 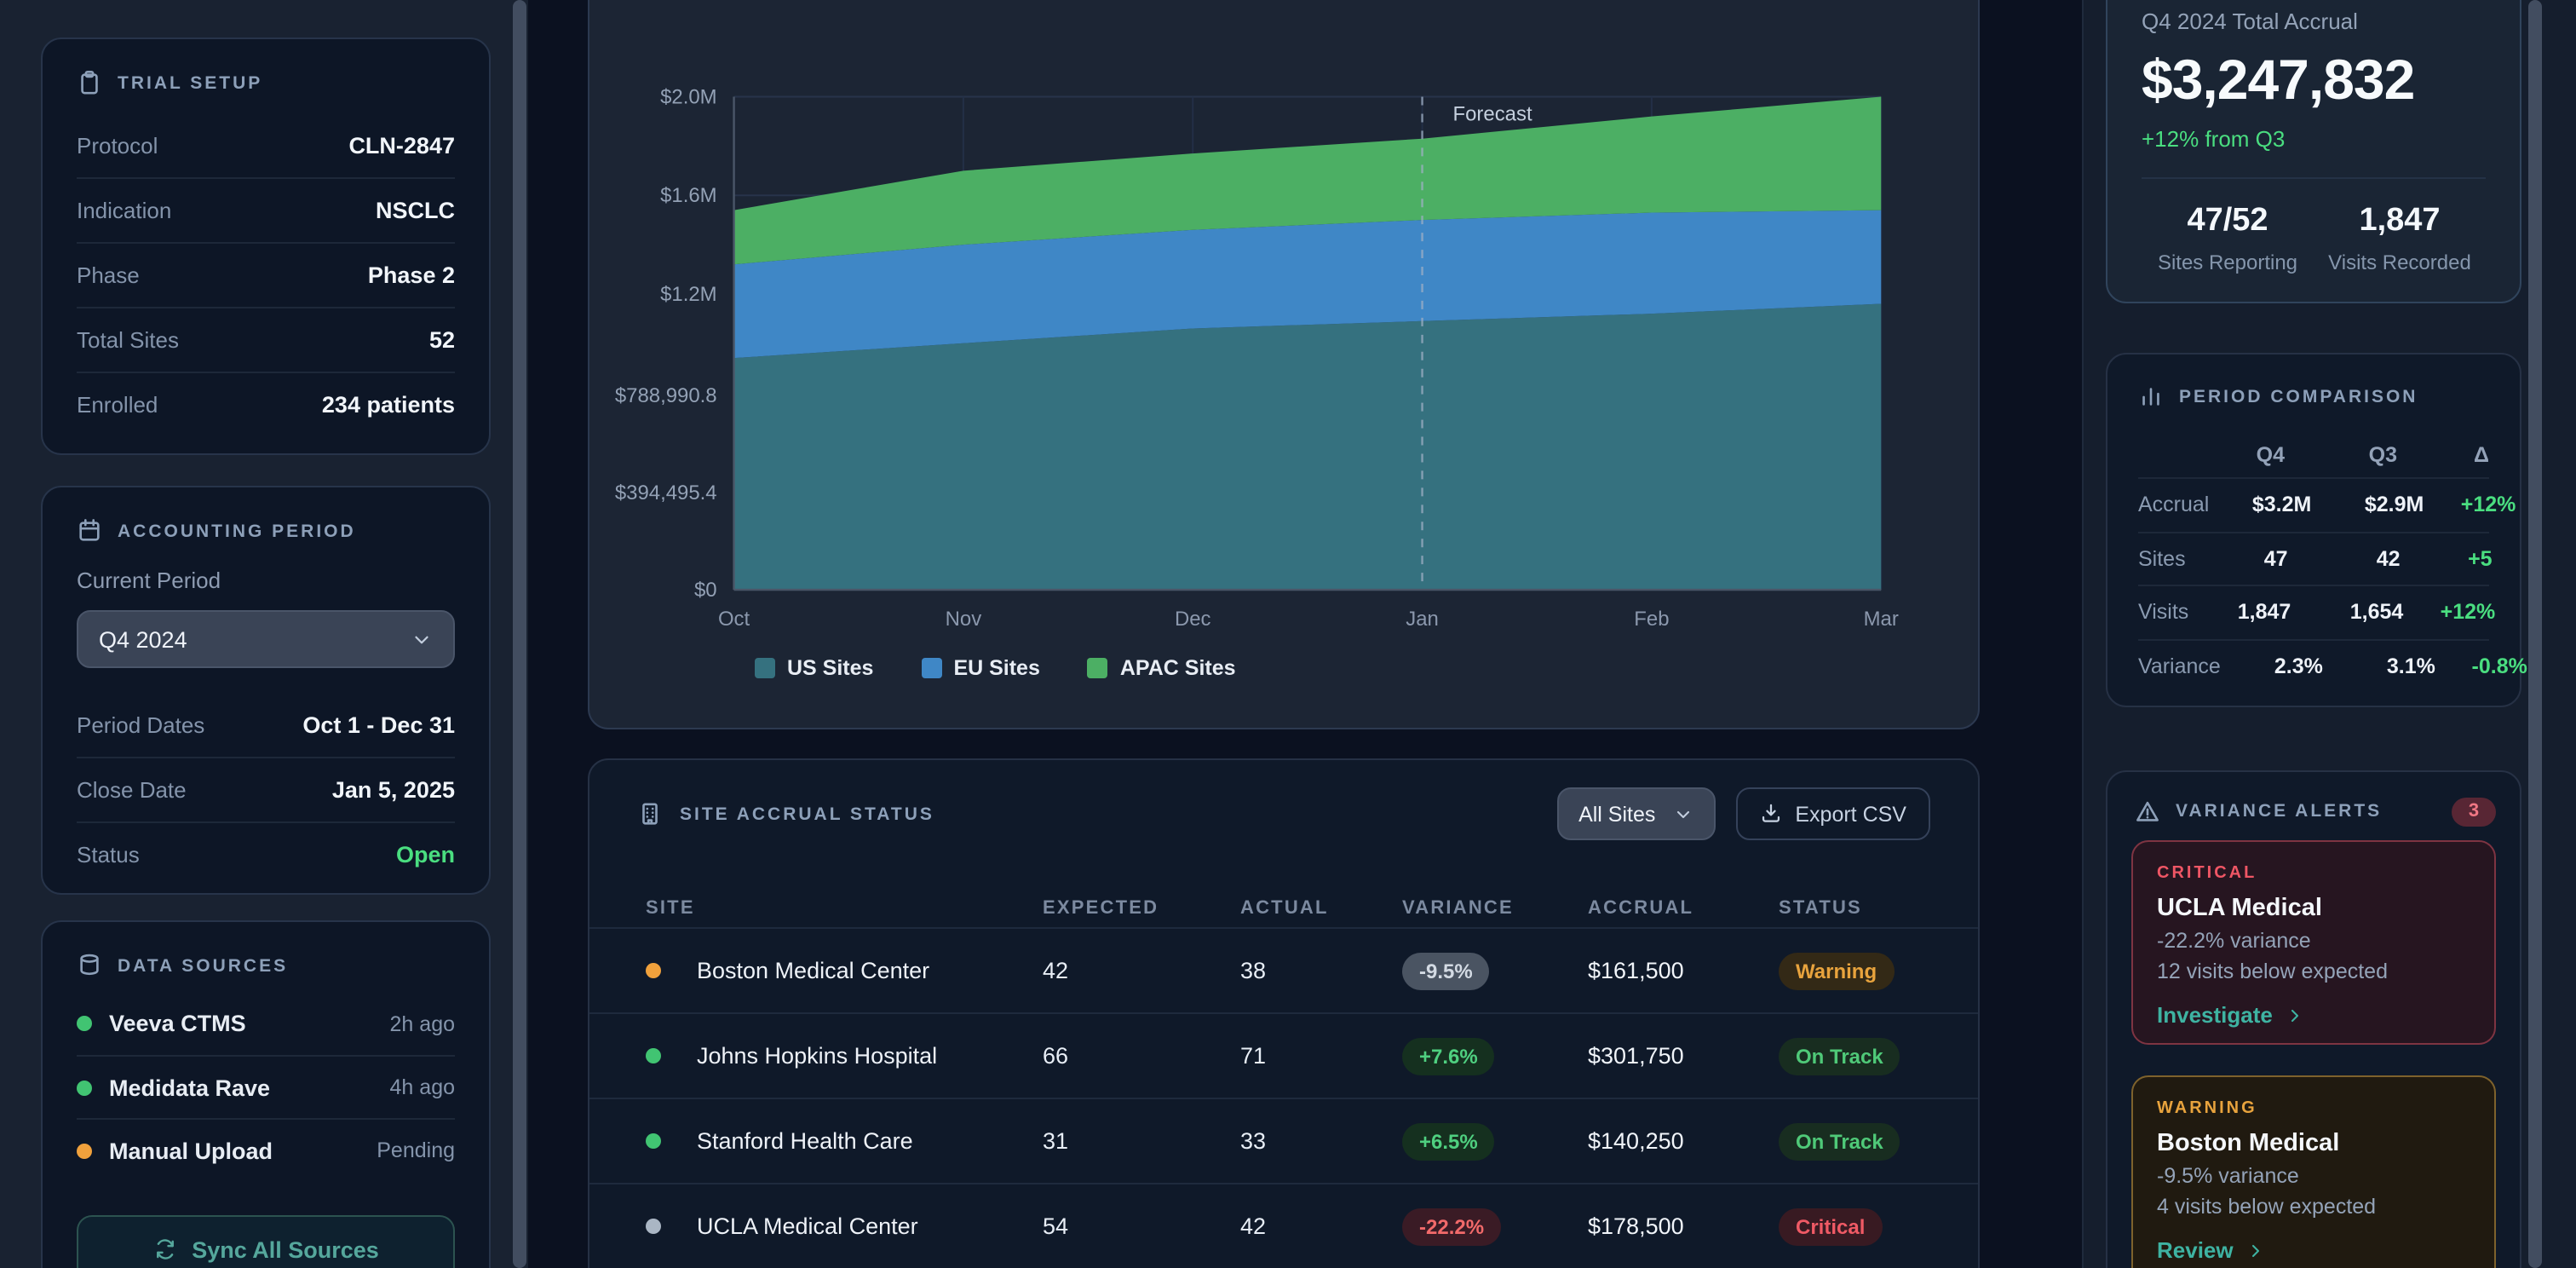 I want to click on col-site: SITE, so click(x=671, y=908).